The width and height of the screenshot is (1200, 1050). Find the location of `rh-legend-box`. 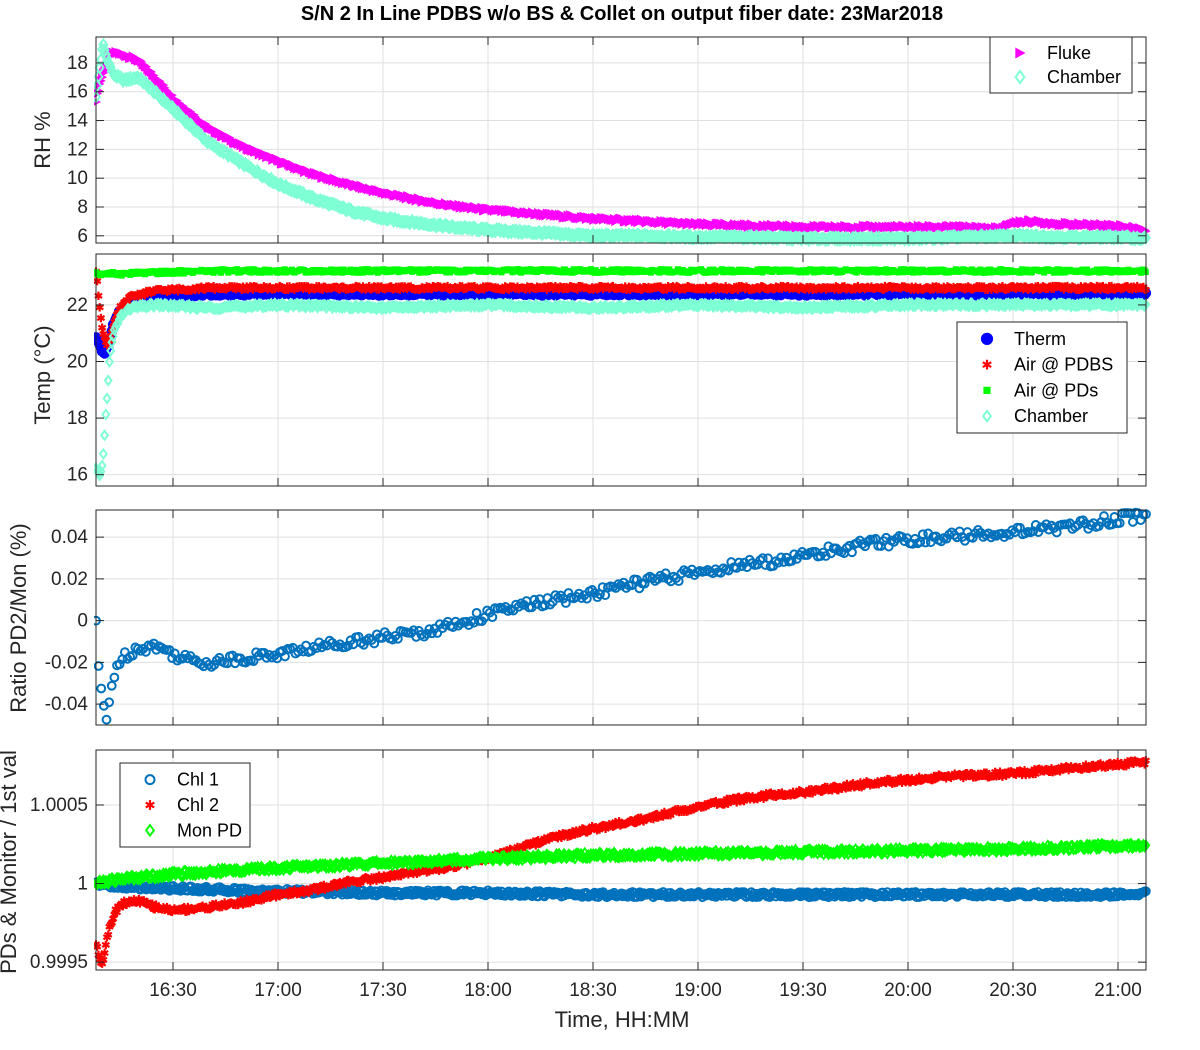

rh-legend-box is located at coordinates (1061, 65).